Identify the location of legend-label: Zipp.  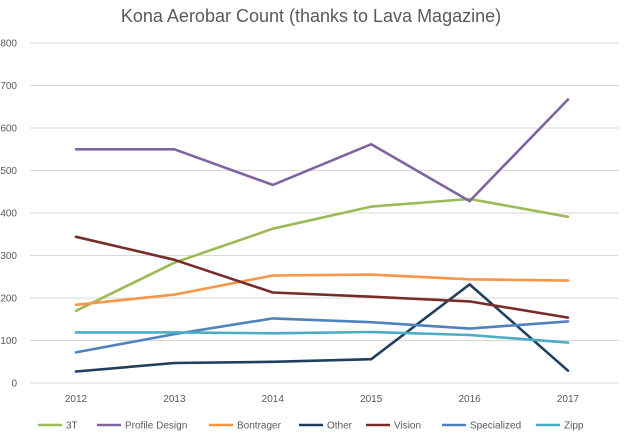
(574, 426).